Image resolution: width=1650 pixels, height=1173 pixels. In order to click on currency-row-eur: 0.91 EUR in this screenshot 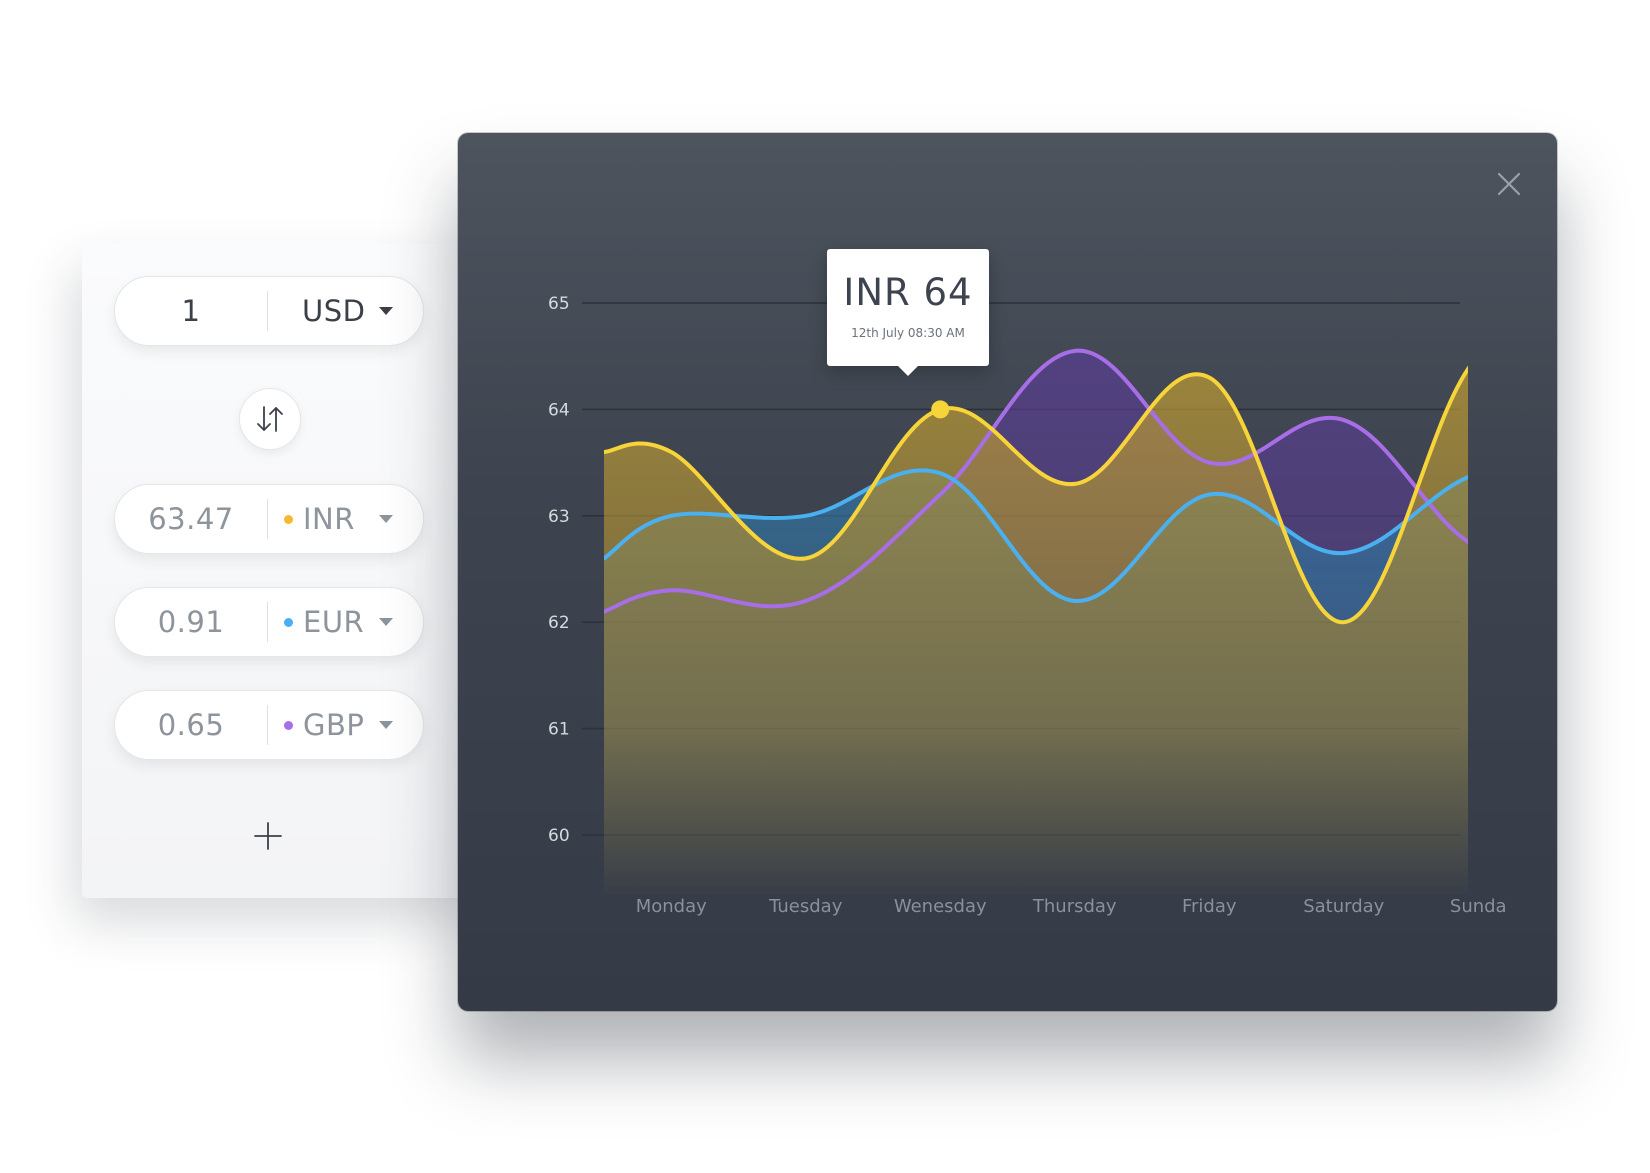, I will do `click(269, 622)`.